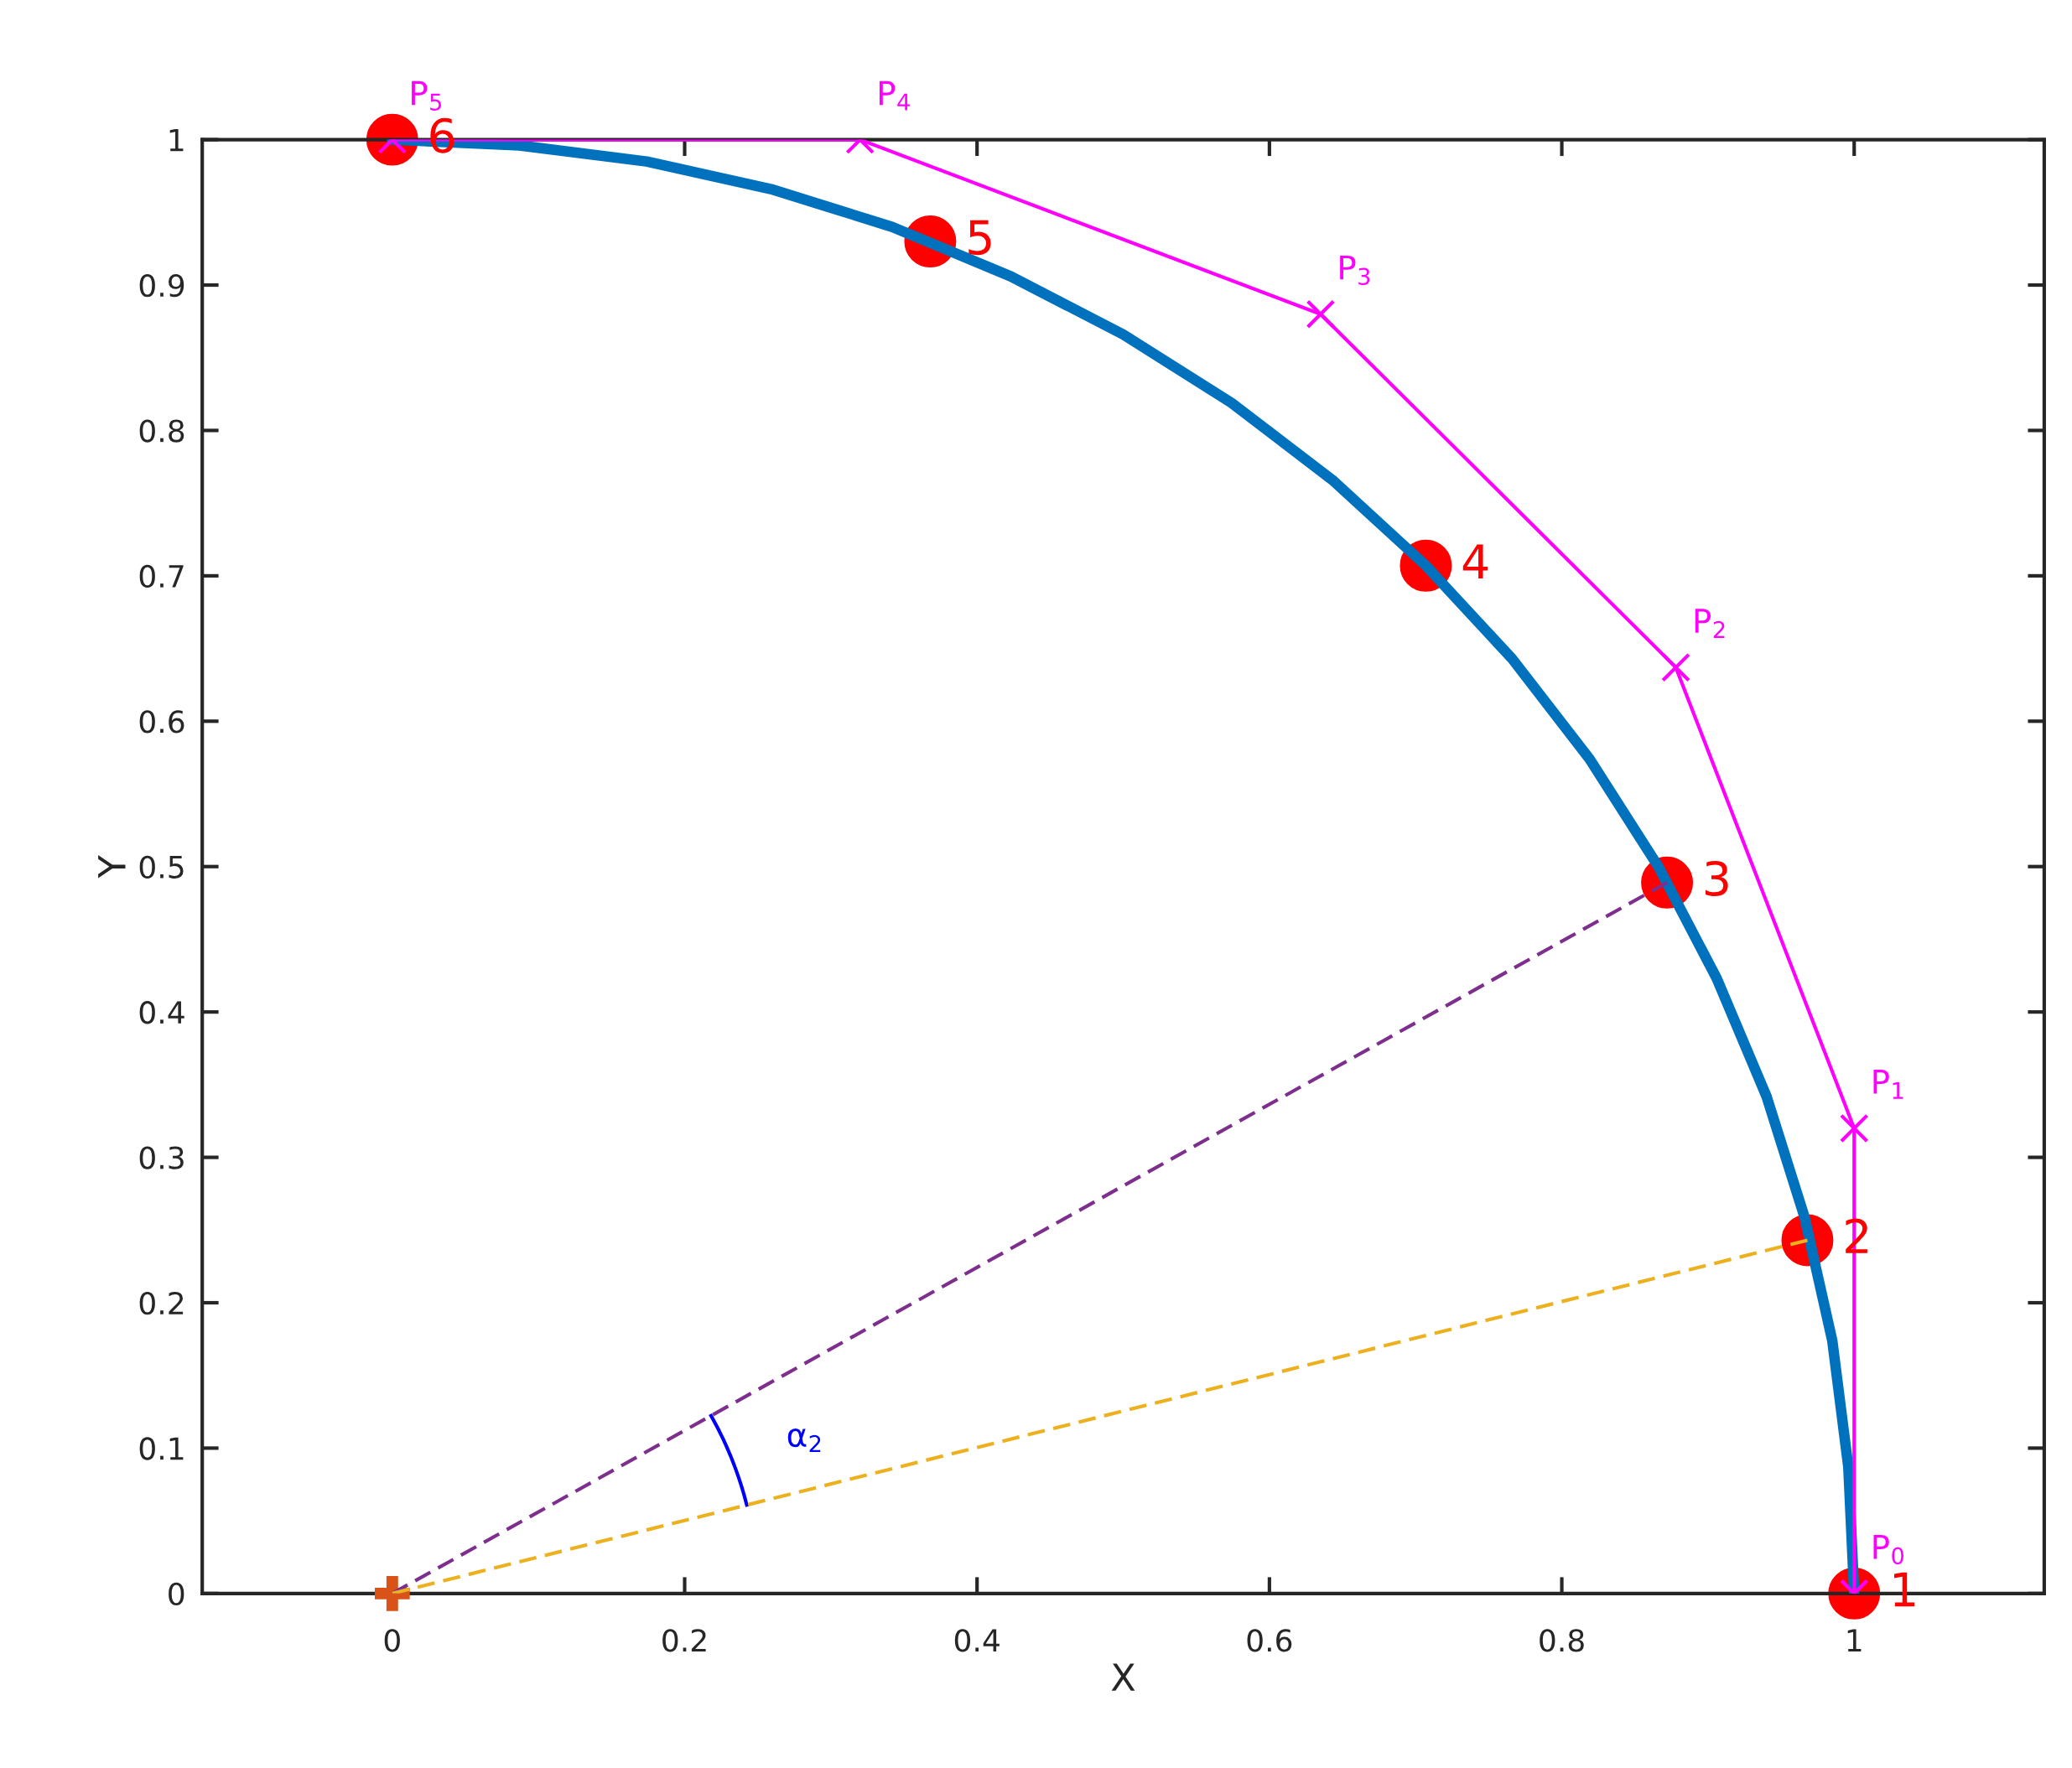 The height and width of the screenshot is (1768, 2072). What do you see at coordinates (1123, 1677) in the screenshot?
I see `x-axis-title: X` at bounding box center [1123, 1677].